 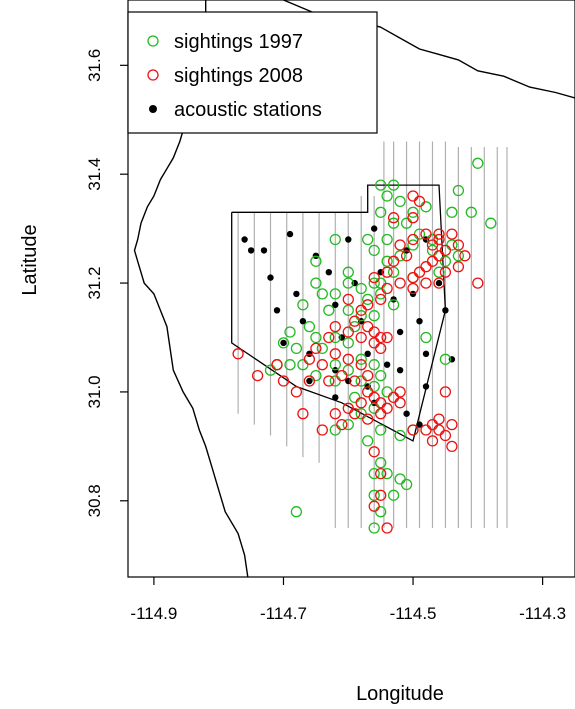 I want to click on y-tick-label: 31.4, so click(x=94, y=174).